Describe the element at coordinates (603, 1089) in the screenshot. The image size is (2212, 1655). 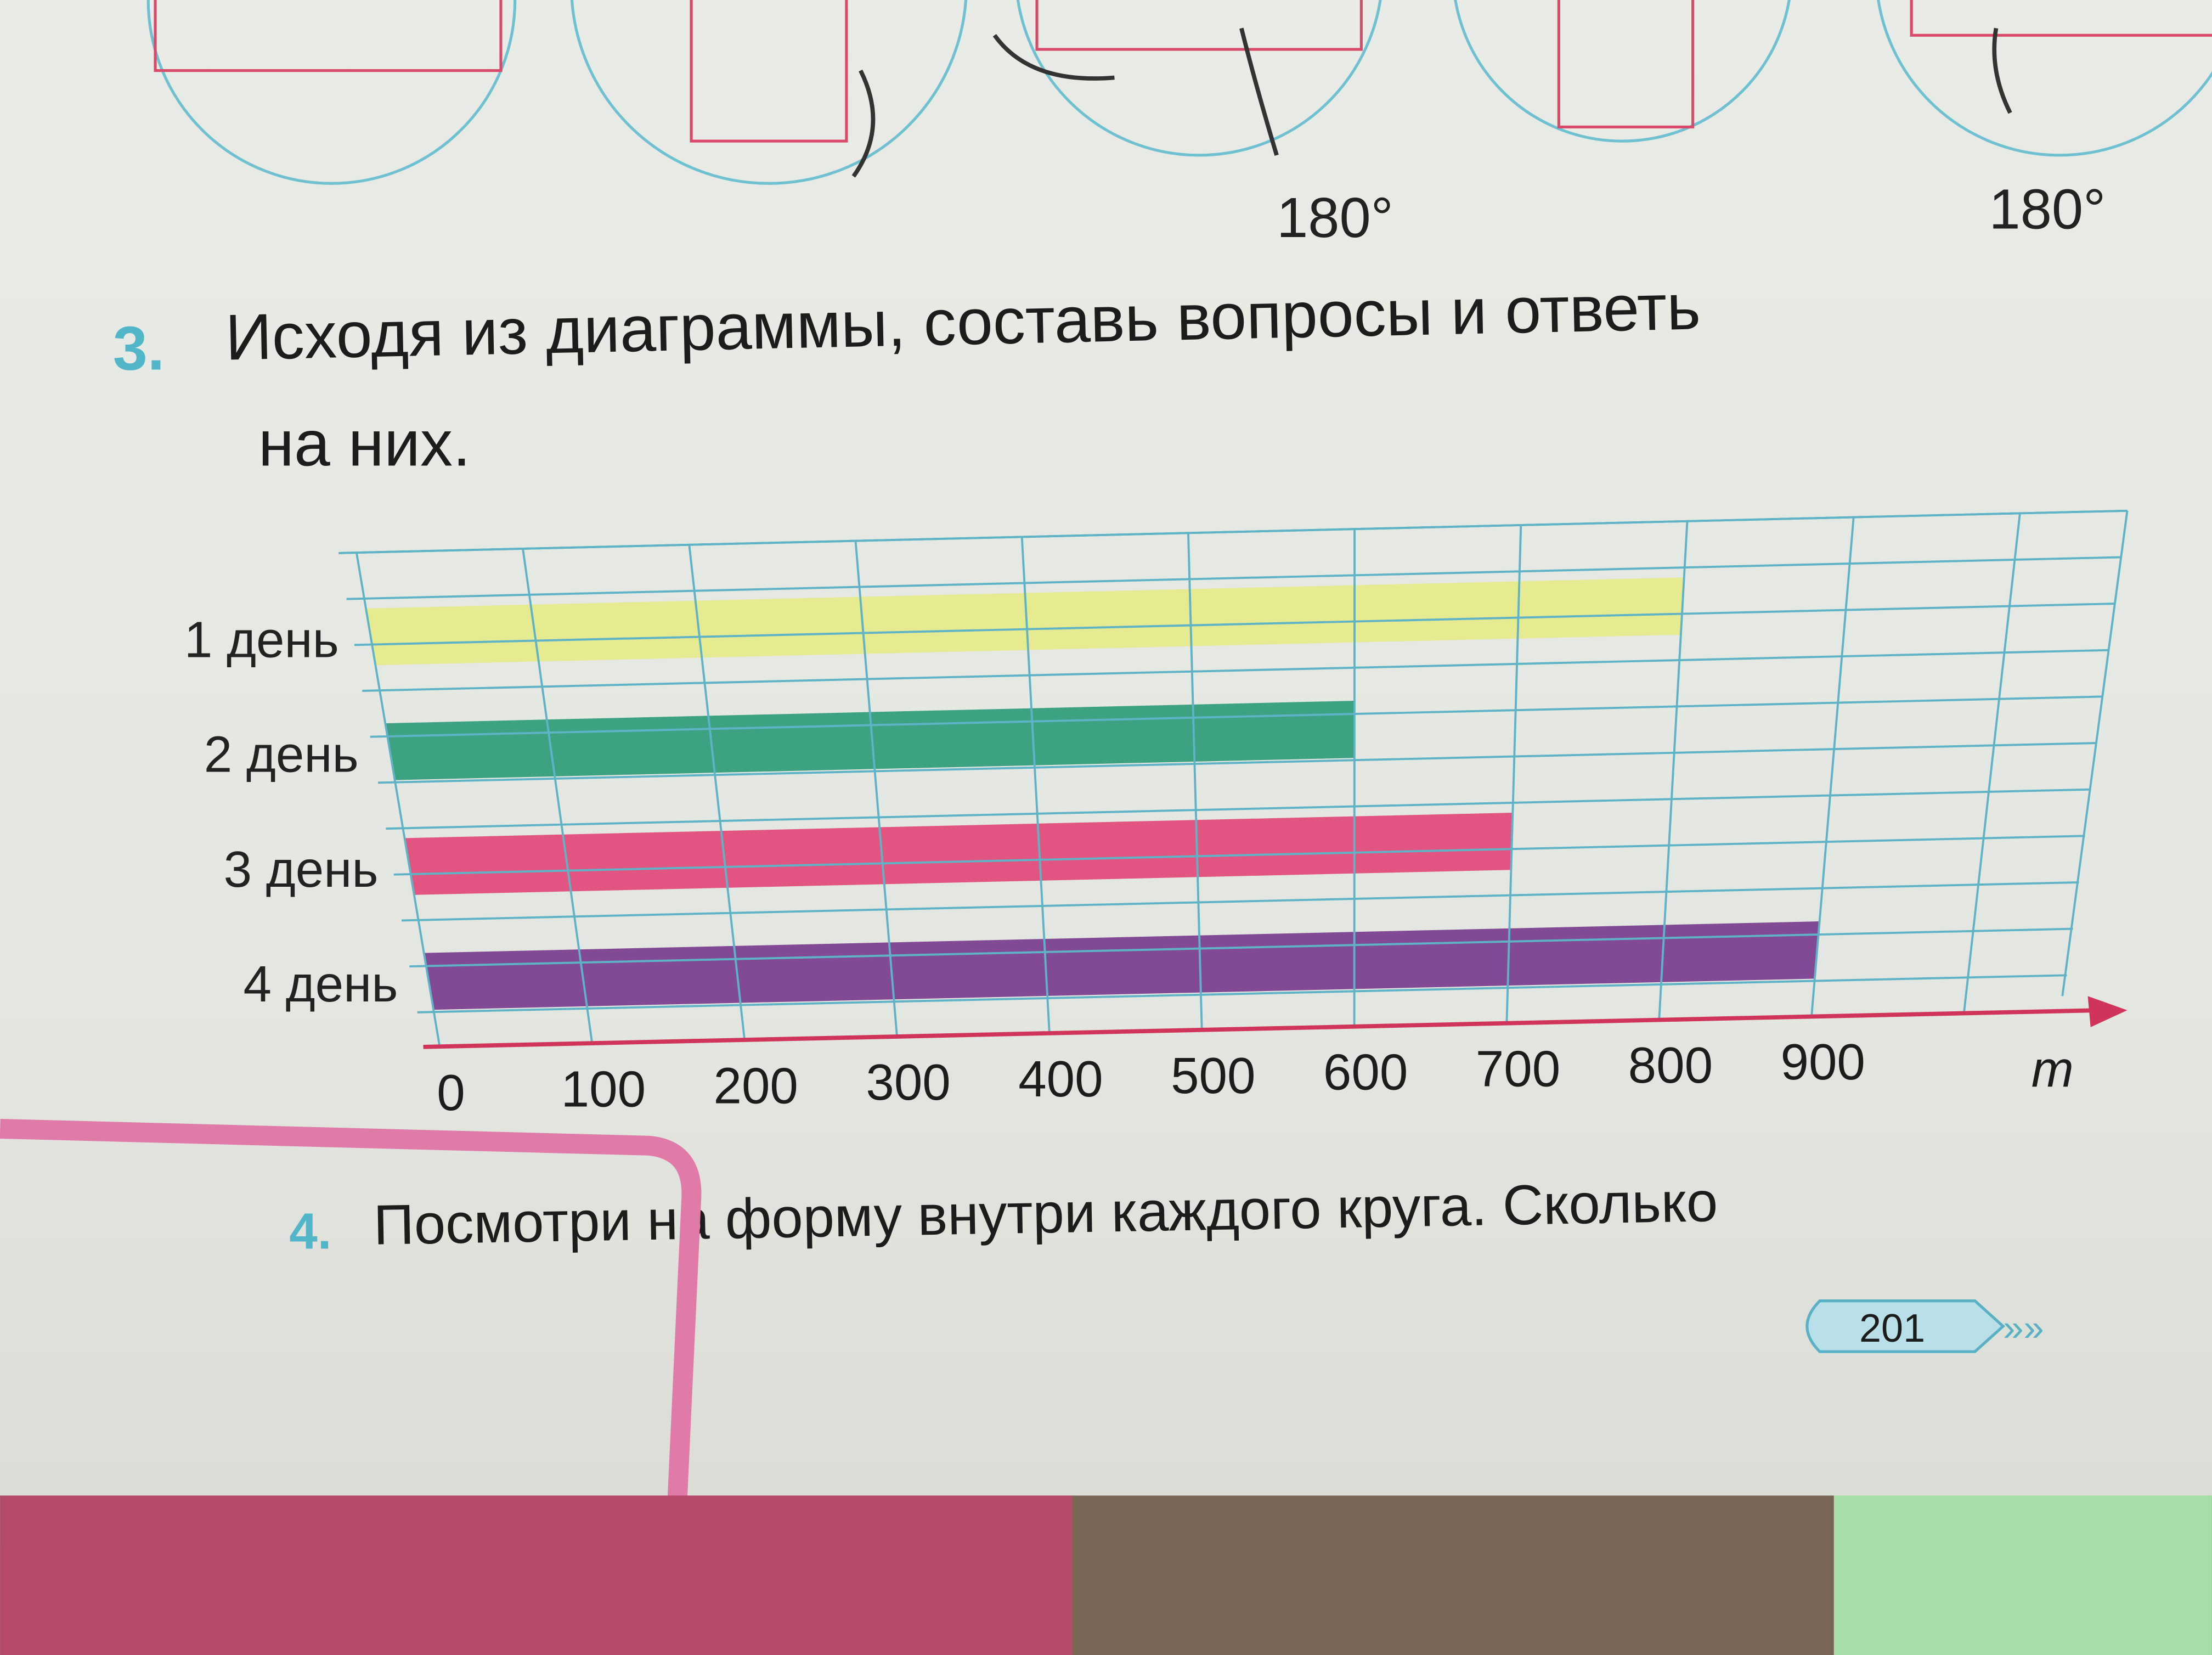
I see `x-tick-label: 100` at that location.